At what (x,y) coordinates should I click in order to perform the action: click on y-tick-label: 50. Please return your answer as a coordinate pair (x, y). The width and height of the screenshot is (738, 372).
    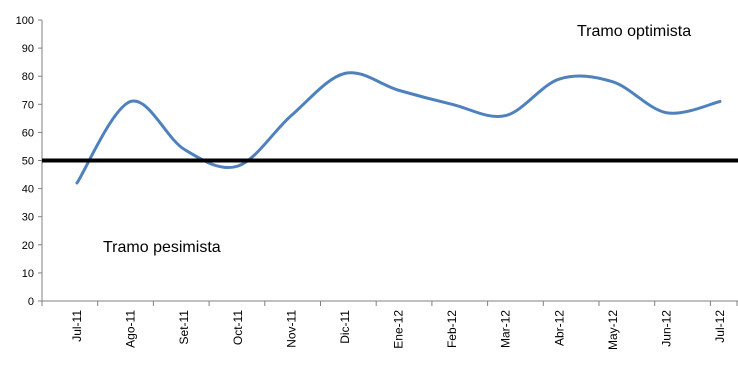
    Looking at the image, I should click on (28, 162).